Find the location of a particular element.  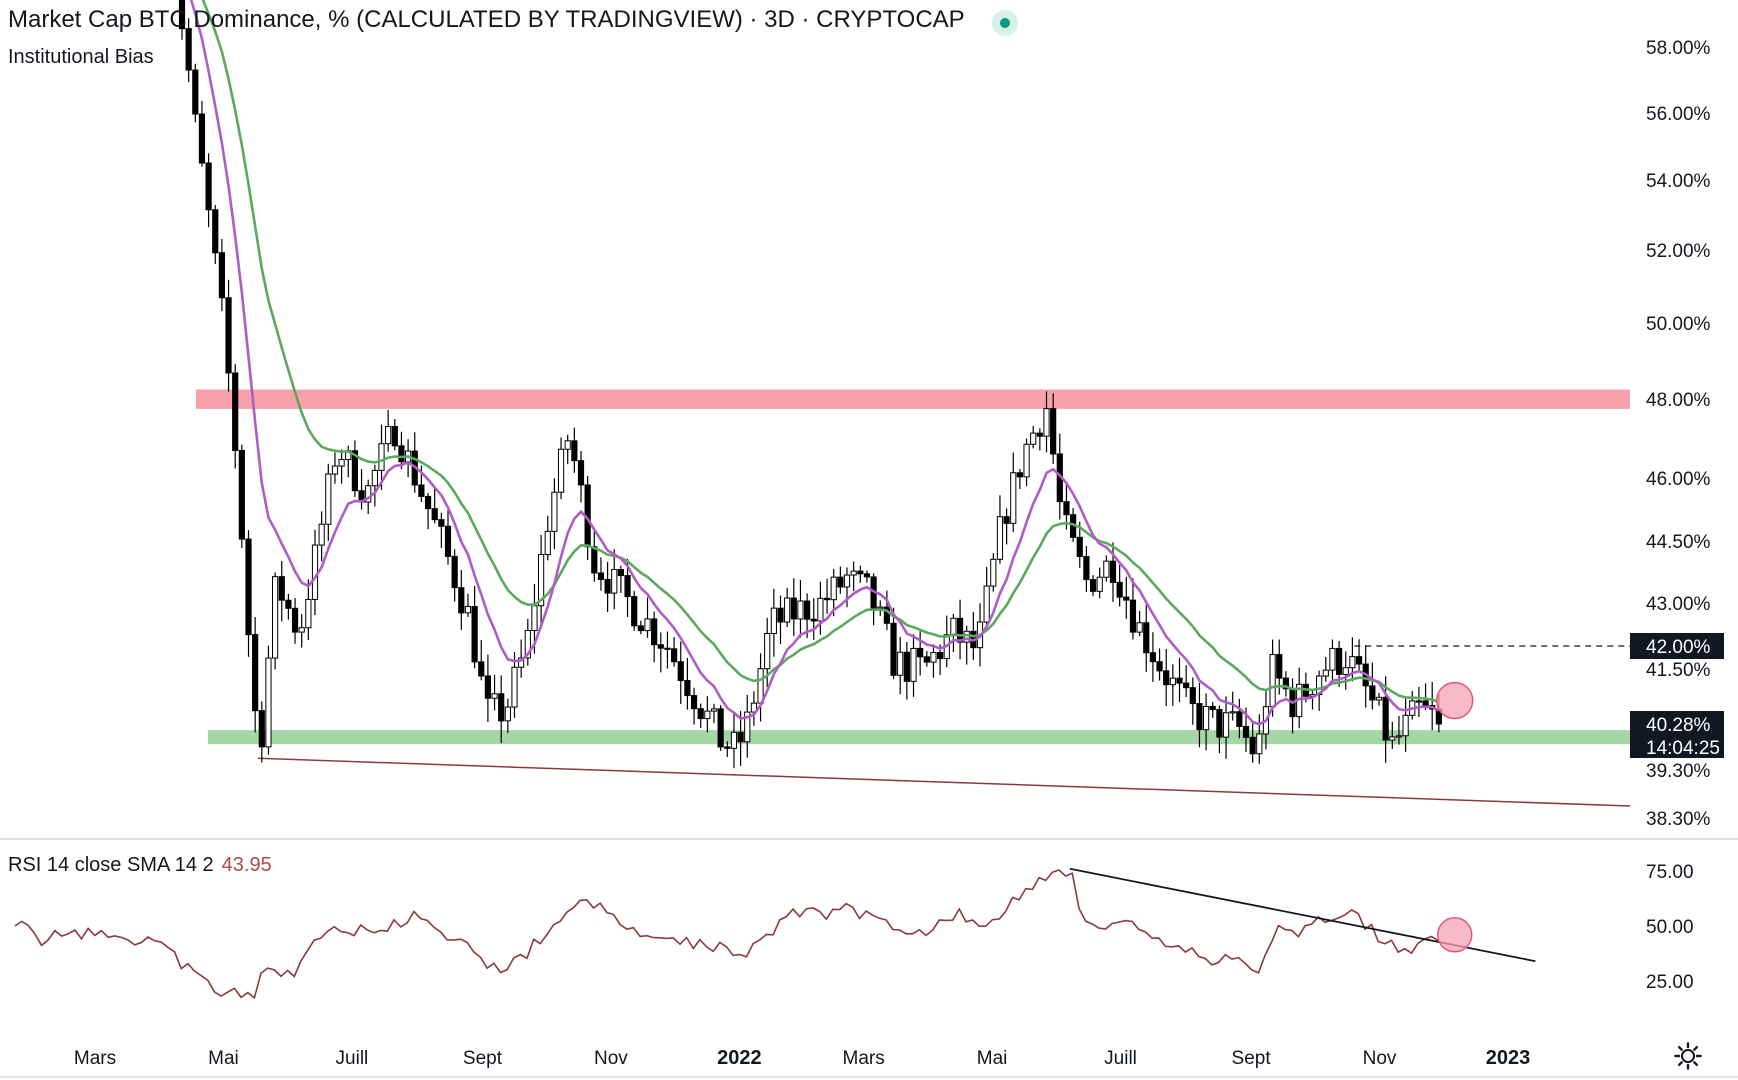

rsi-line is located at coordinates (726, 934).